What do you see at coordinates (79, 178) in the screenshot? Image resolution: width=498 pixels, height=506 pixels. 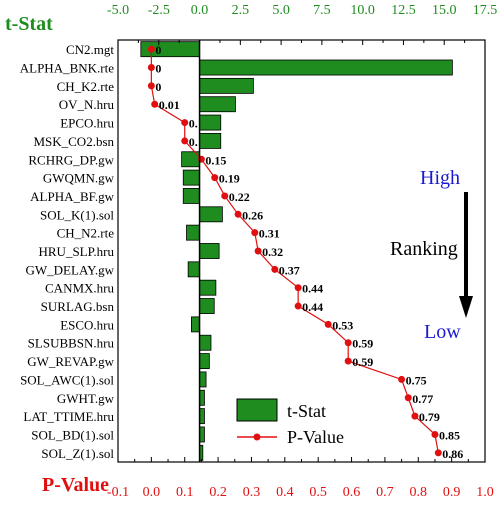 I see `category-label: GWQMN.gw` at bounding box center [79, 178].